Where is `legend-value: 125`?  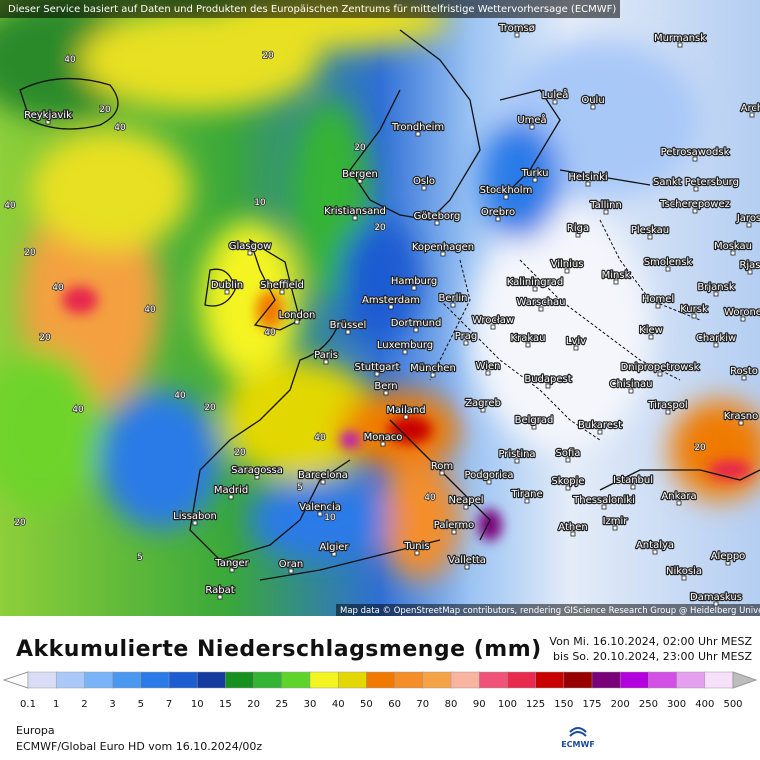 legend-value: 125 is located at coordinates (535, 704).